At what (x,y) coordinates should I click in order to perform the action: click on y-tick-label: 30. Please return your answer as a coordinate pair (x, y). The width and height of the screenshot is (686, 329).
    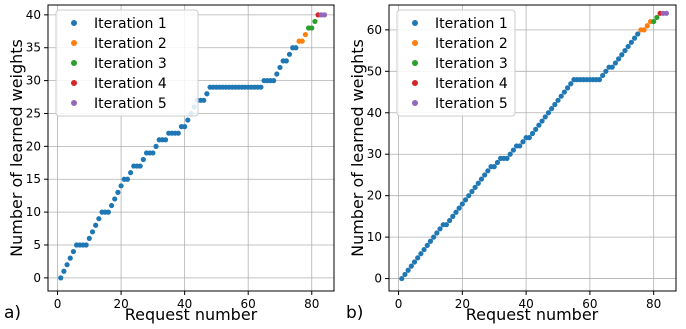
    Looking at the image, I should click on (374, 154).